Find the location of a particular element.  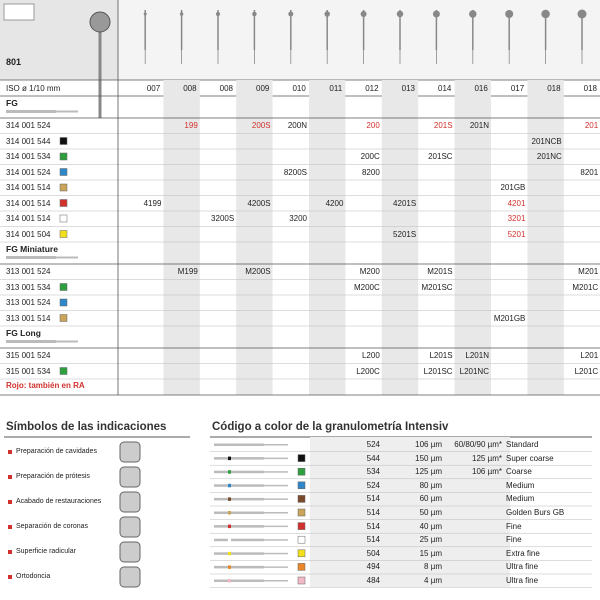

icon-box is located at coordinates (19, 12).